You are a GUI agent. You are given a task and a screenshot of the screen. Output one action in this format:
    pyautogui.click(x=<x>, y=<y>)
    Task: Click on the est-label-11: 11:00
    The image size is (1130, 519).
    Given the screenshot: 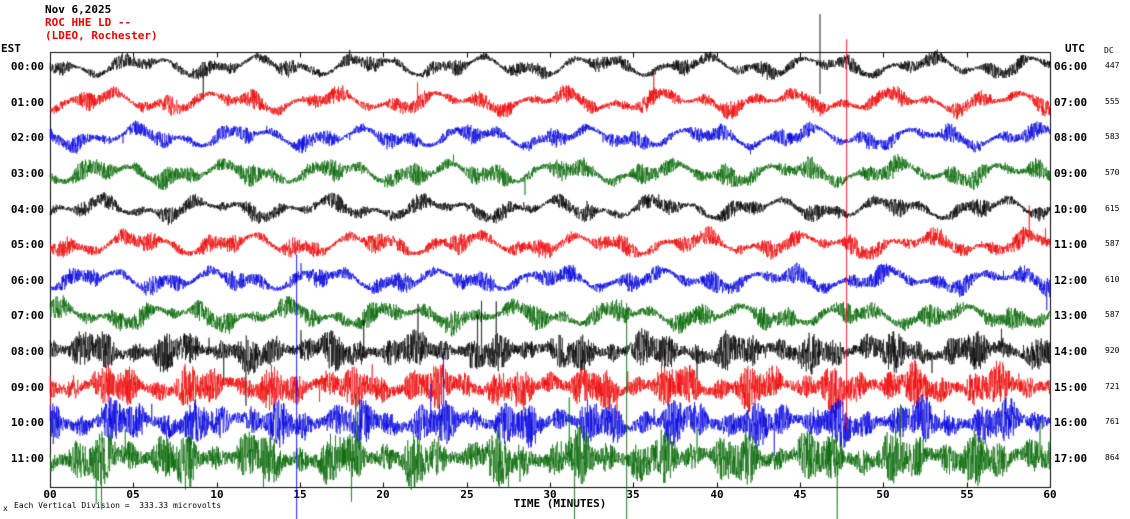 What is the action you would take?
    pyautogui.click(x=27, y=458)
    